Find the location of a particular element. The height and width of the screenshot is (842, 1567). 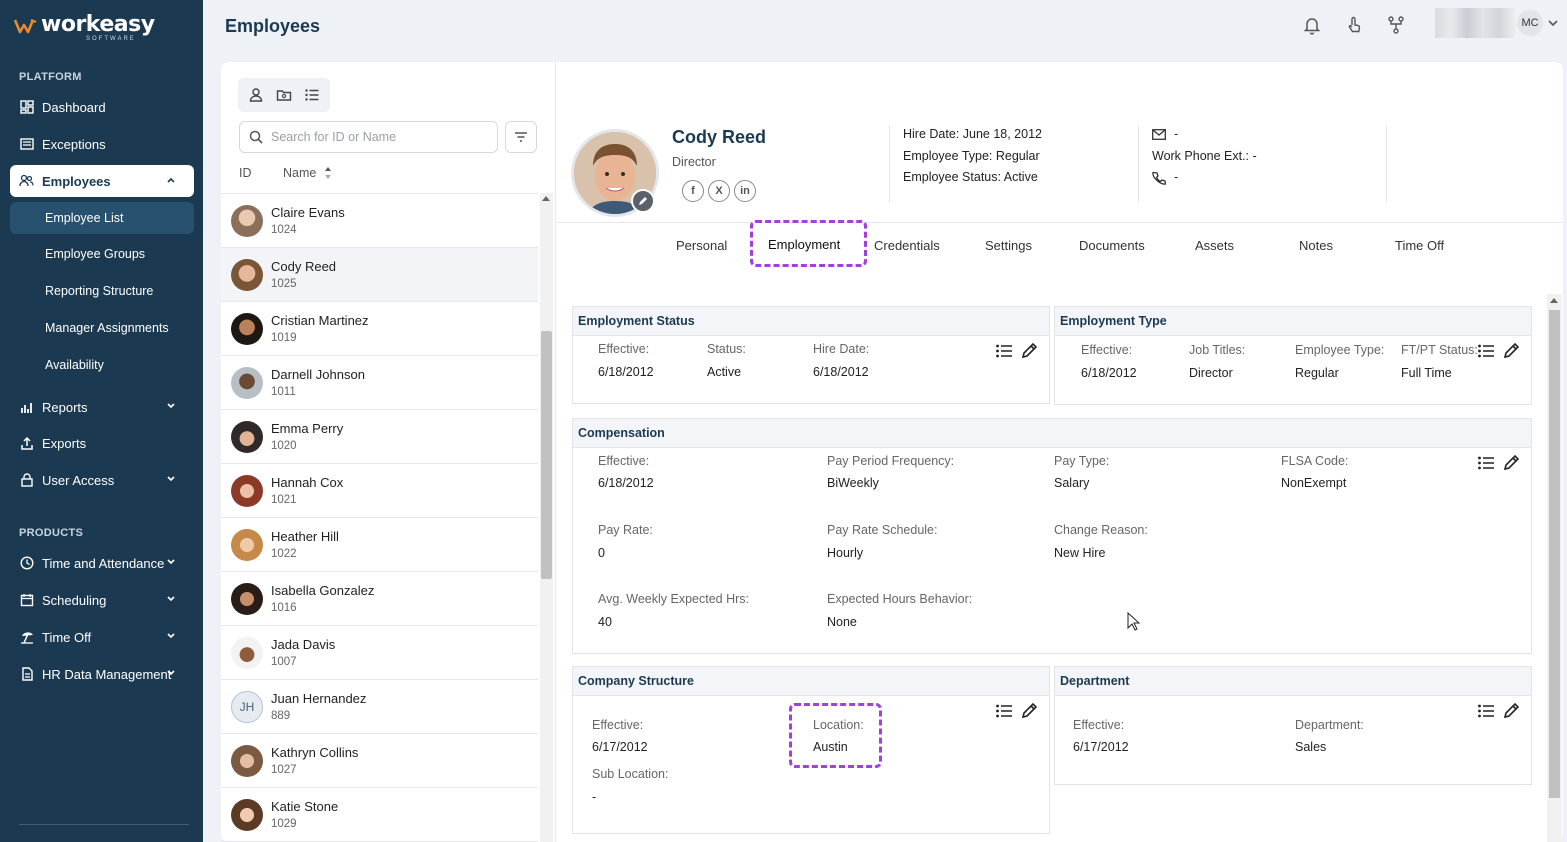

list-item: Katie Stone 1029 is located at coordinates (379, 815).